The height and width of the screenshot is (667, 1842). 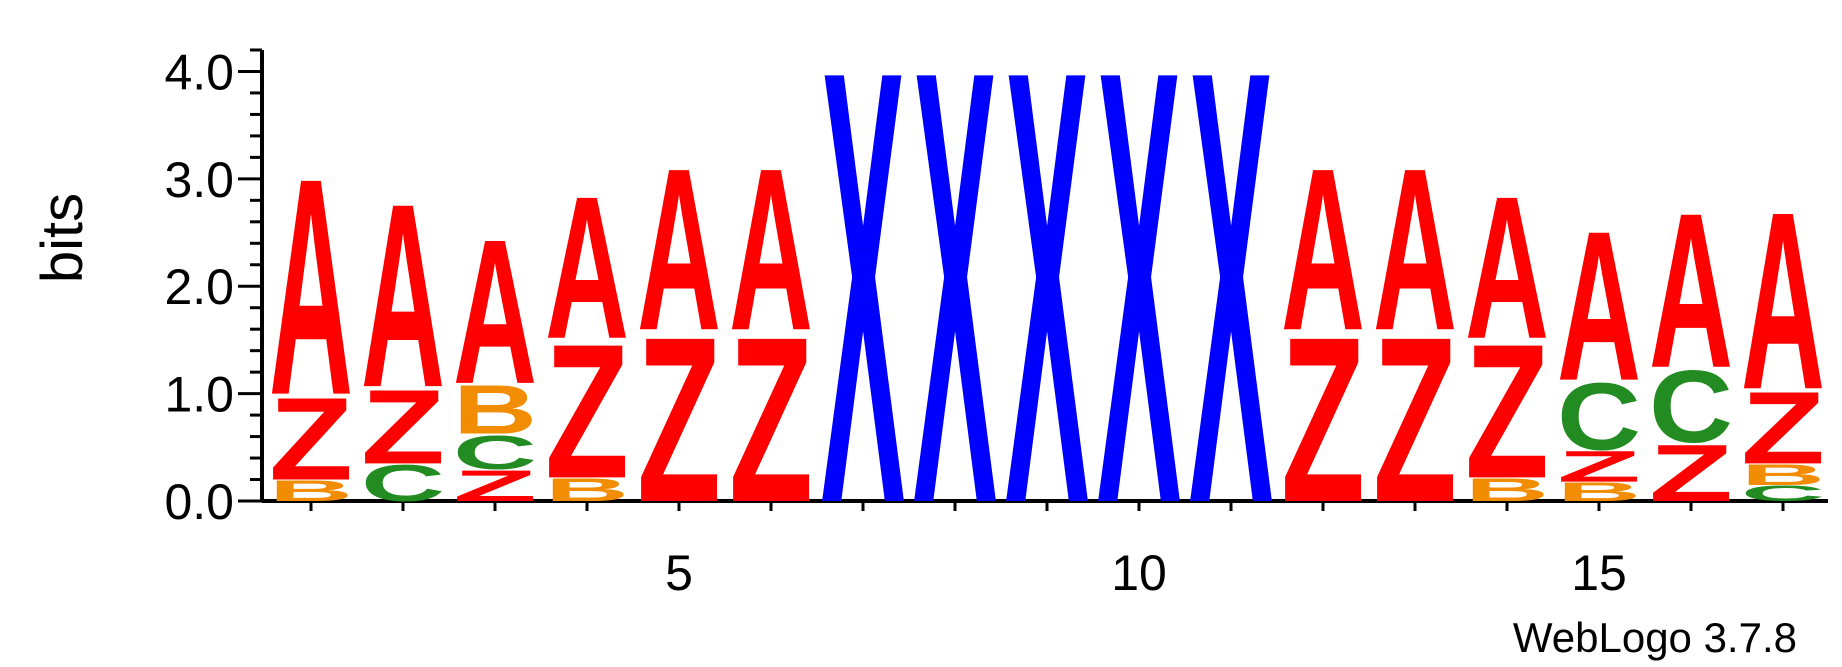 I want to click on y-tick-label: 4.0, so click(x=199, y=72).